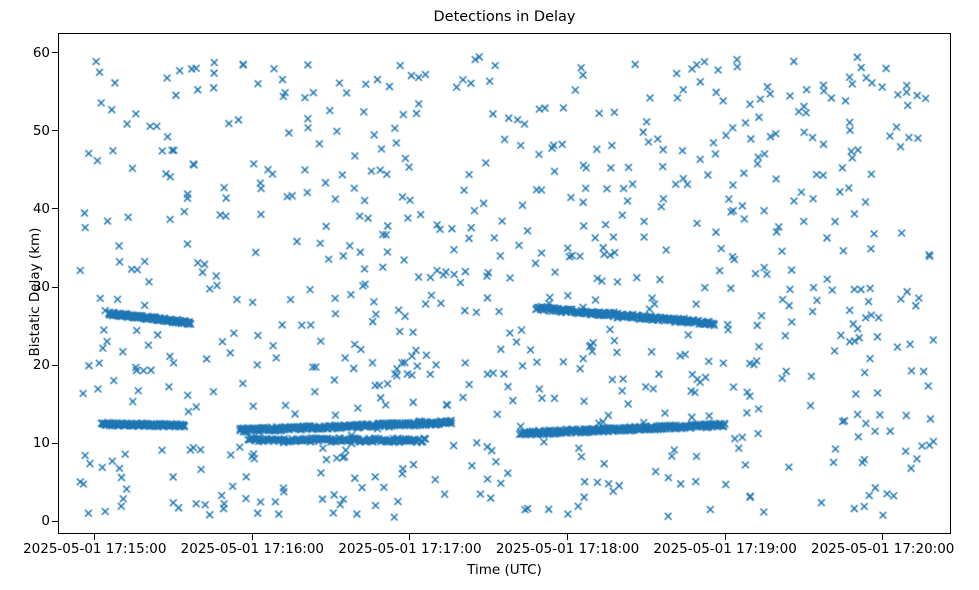  I want to click on y-tick-label: 20, so click(41, 365).